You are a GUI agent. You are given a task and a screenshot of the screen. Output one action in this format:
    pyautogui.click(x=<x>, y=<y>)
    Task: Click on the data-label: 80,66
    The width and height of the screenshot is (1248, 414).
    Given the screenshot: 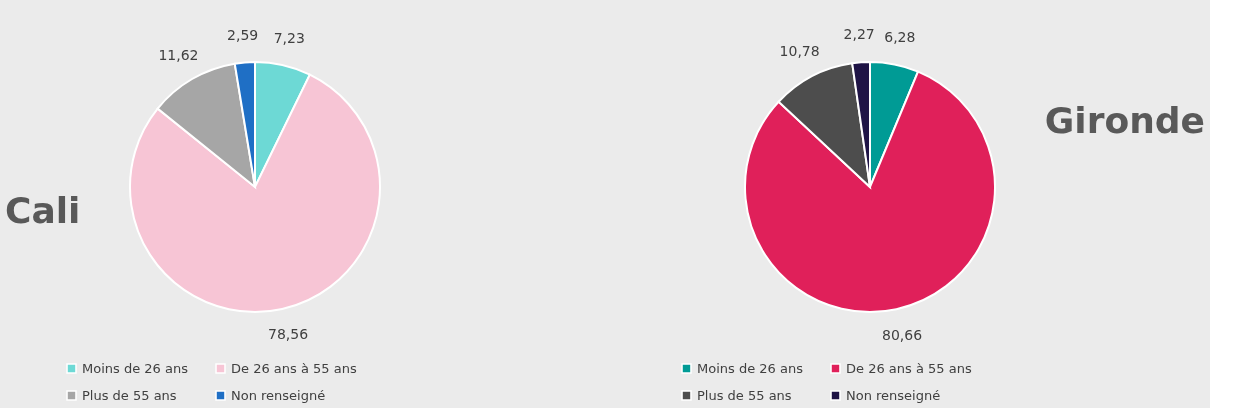 What is the action you would take?
    pyautogui.click(x=902, y=334)
    